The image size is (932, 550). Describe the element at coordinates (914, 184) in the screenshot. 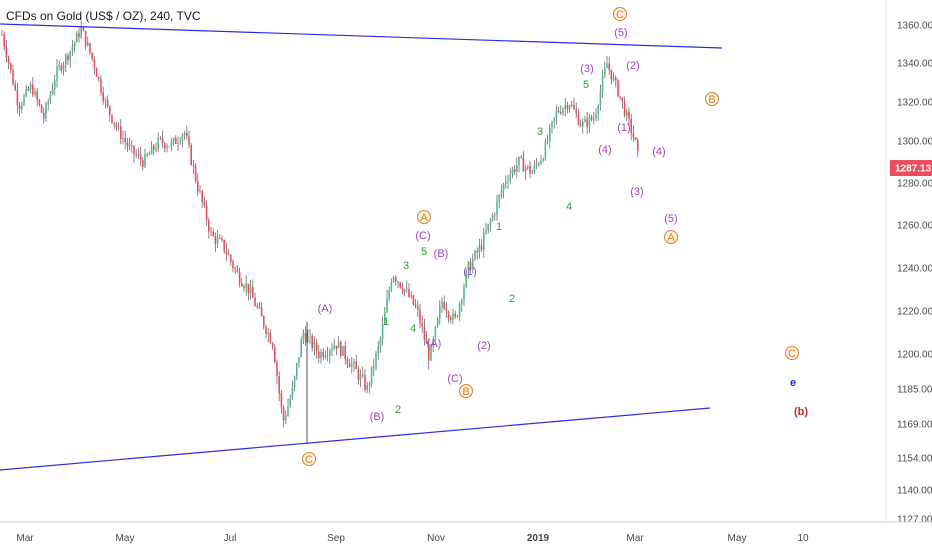

I see `y-tick-label: 1280.00` at that location.